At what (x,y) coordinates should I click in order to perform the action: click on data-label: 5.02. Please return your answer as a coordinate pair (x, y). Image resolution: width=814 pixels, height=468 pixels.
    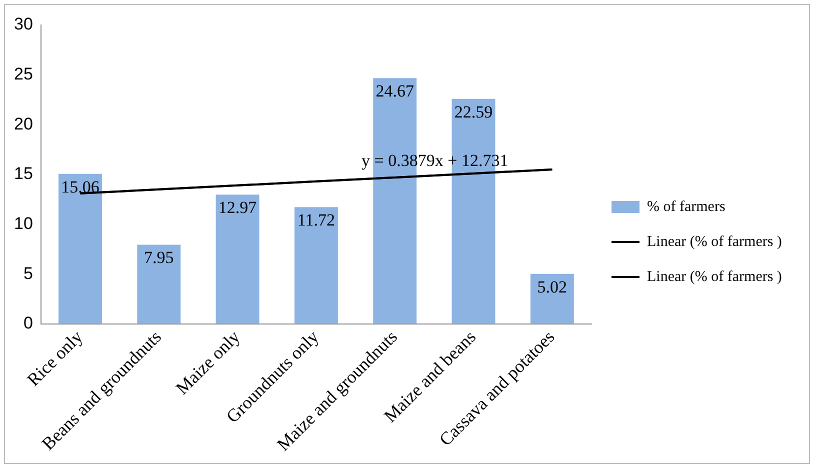
    Looking at the image, I should click on (552, 286).